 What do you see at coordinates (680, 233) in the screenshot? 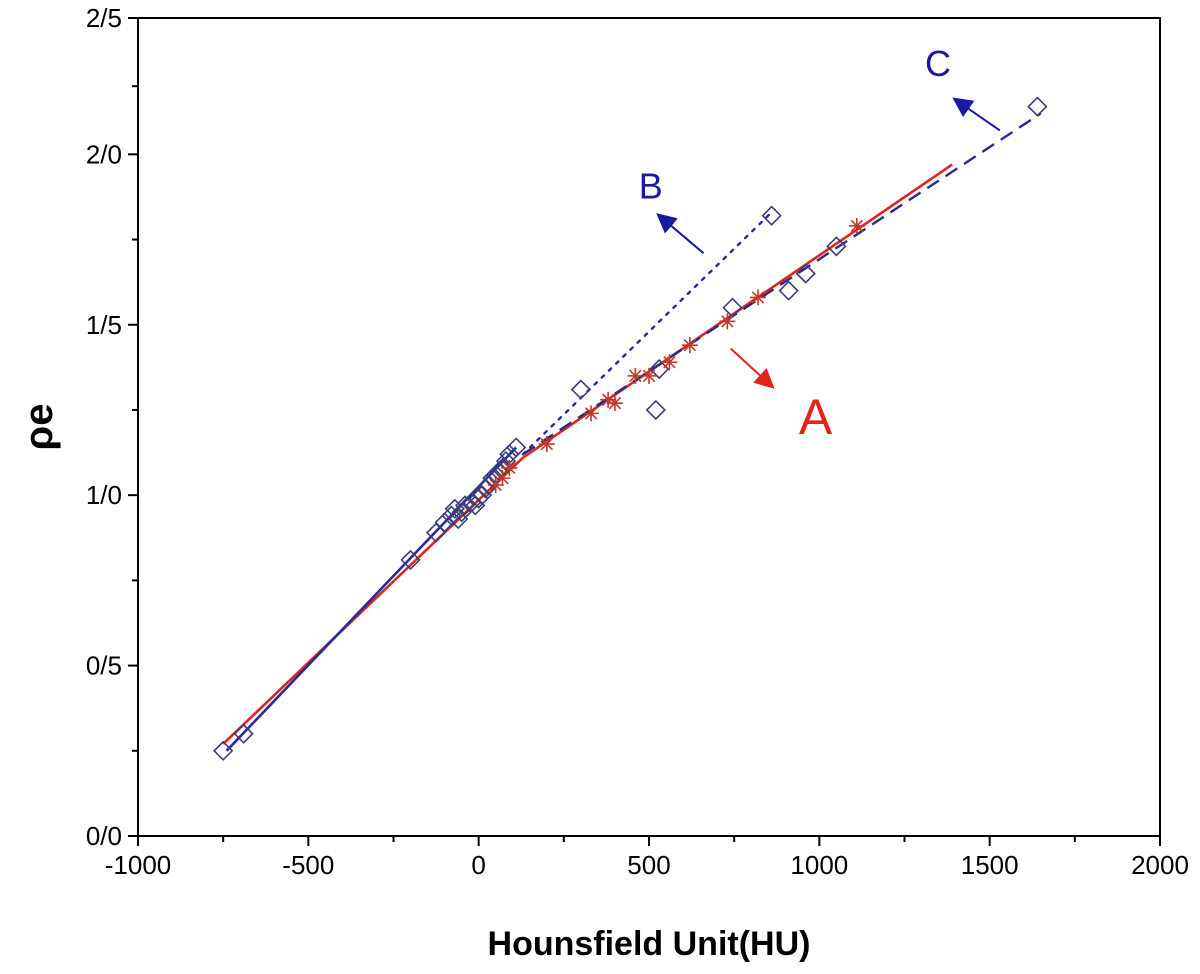
I see `annotation-arrow-b` at bounding box center [680, 233].